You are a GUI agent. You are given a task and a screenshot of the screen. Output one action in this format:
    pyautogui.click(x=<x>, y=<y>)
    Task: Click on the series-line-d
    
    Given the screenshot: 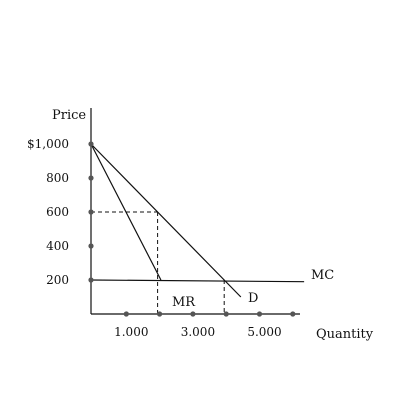 What is the action you would take?
    pyautogui.click(x=166, y=220)
    